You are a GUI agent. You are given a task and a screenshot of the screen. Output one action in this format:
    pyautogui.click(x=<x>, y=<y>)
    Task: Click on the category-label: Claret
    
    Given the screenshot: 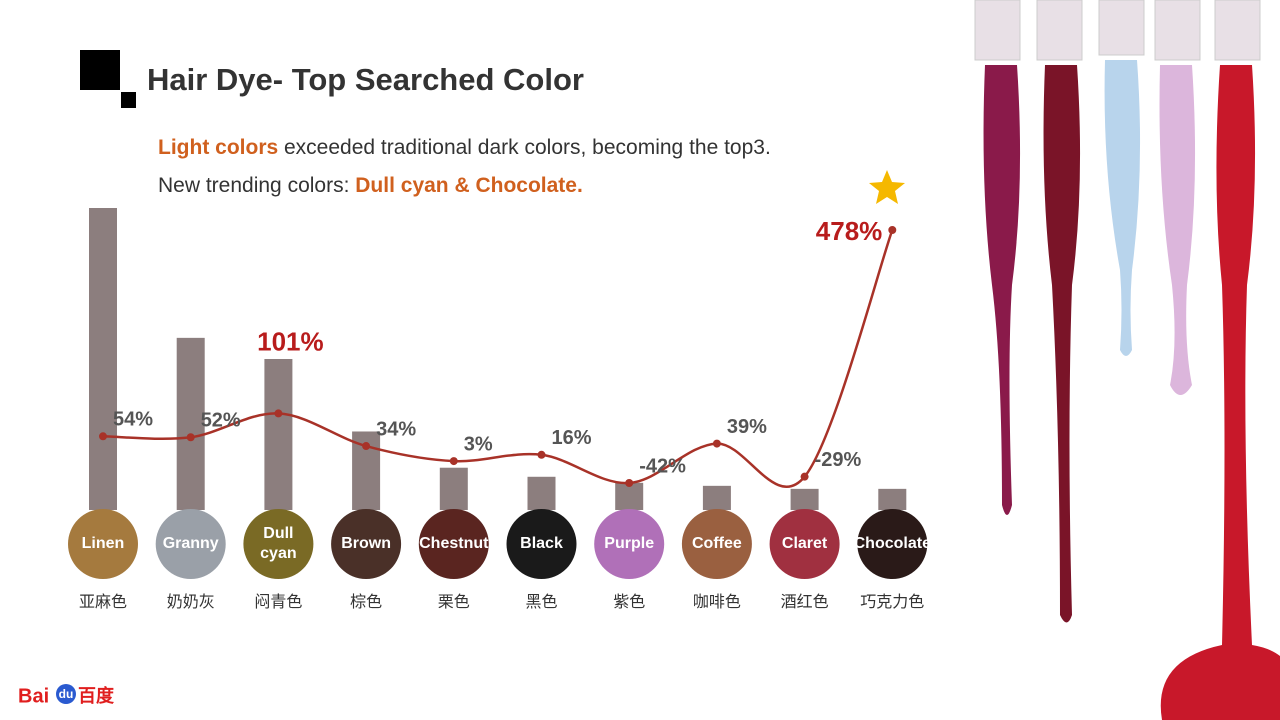 What is the action you would take?
    pyautogui.click(x=805, y=543)
    